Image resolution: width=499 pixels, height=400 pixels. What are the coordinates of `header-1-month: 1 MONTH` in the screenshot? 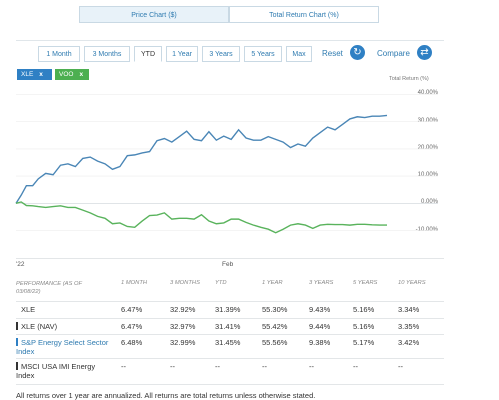 It's located at (134, 283).